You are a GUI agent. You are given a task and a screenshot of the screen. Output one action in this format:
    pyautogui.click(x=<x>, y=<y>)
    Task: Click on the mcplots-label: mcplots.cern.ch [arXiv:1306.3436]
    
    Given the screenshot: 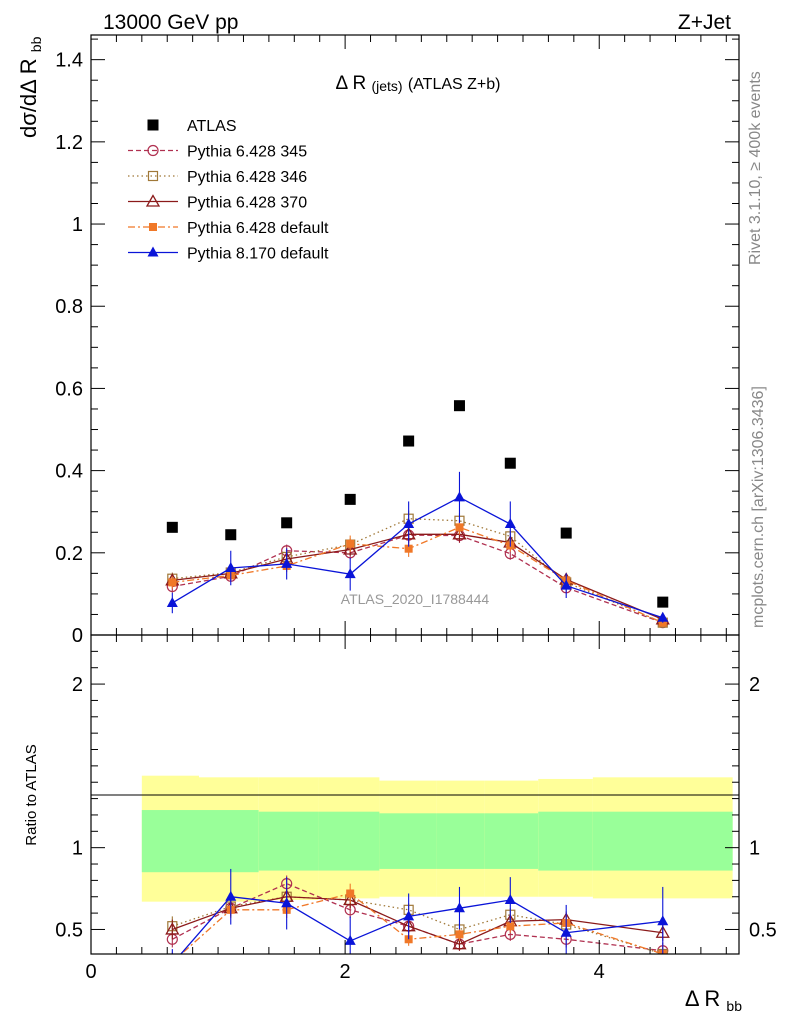 What is the action you would take?
    pyautogui.click(x=758, y=507)
    